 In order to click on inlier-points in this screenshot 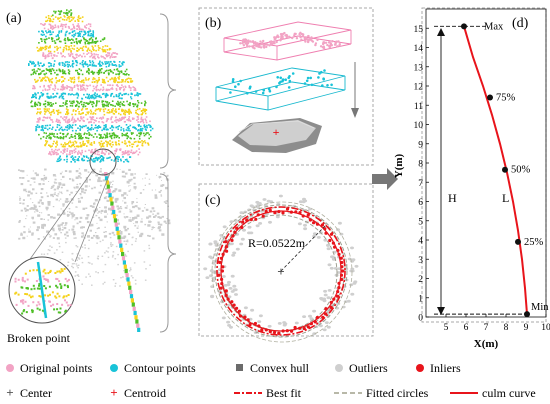, I will do `click(281, 271)`.